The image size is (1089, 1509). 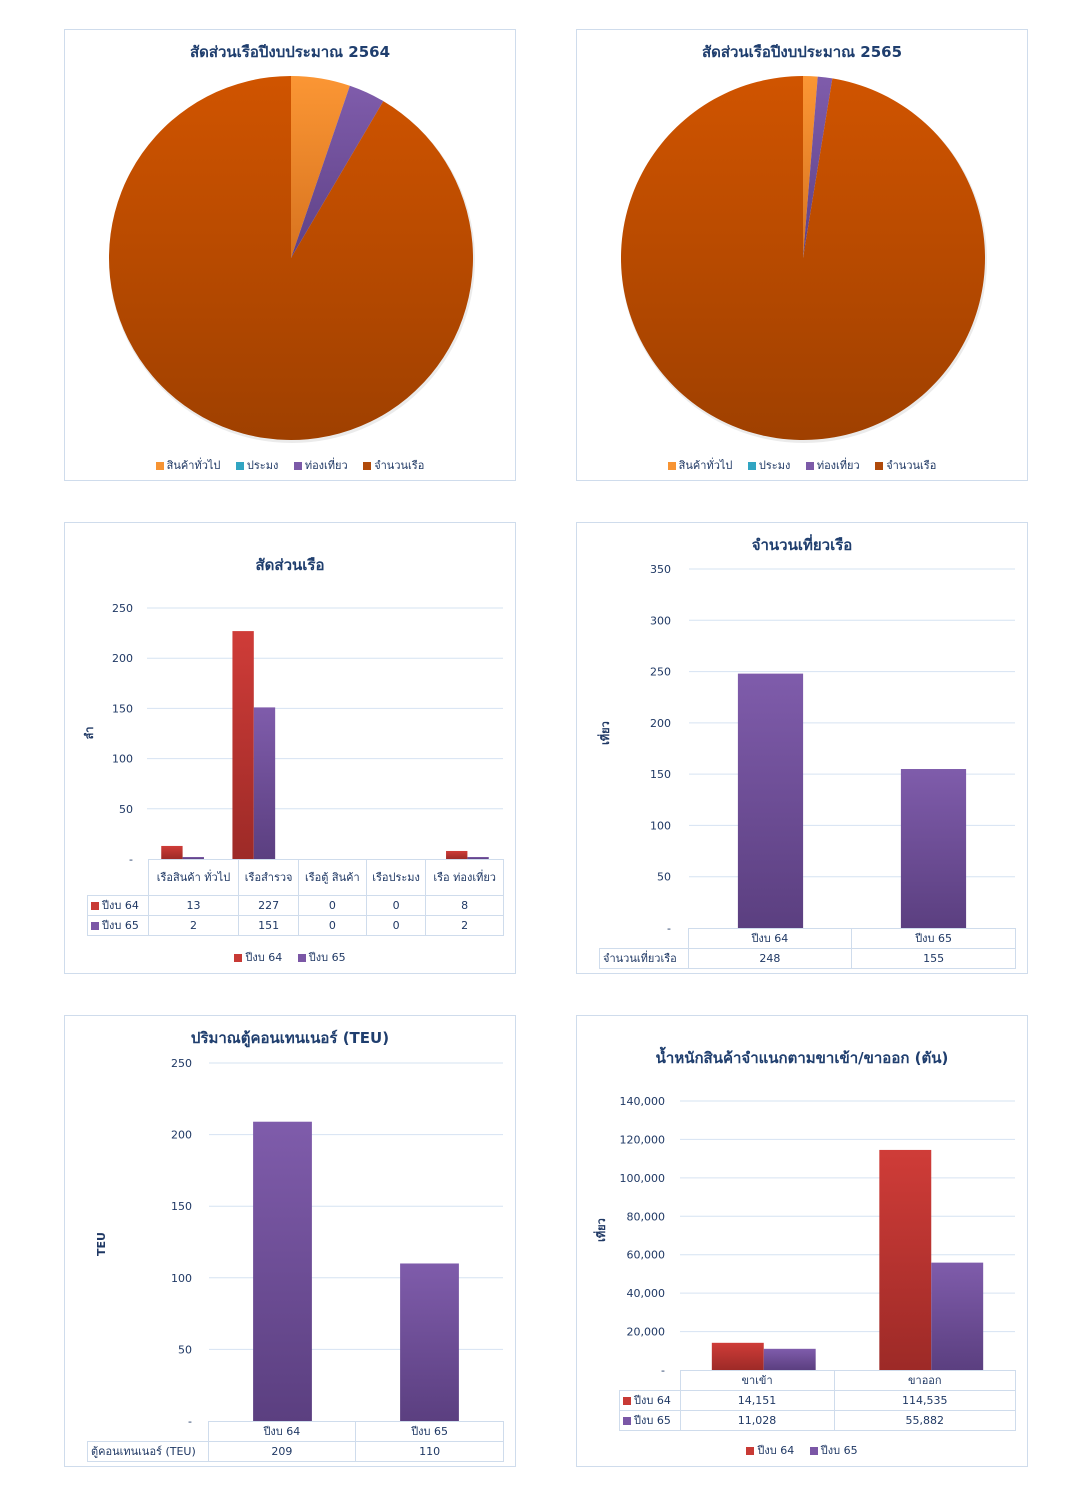 I want to click on chart-title: ปริมาณตู้คอนเทนเนอร์ (TEU), so click(x=290, y=1038).